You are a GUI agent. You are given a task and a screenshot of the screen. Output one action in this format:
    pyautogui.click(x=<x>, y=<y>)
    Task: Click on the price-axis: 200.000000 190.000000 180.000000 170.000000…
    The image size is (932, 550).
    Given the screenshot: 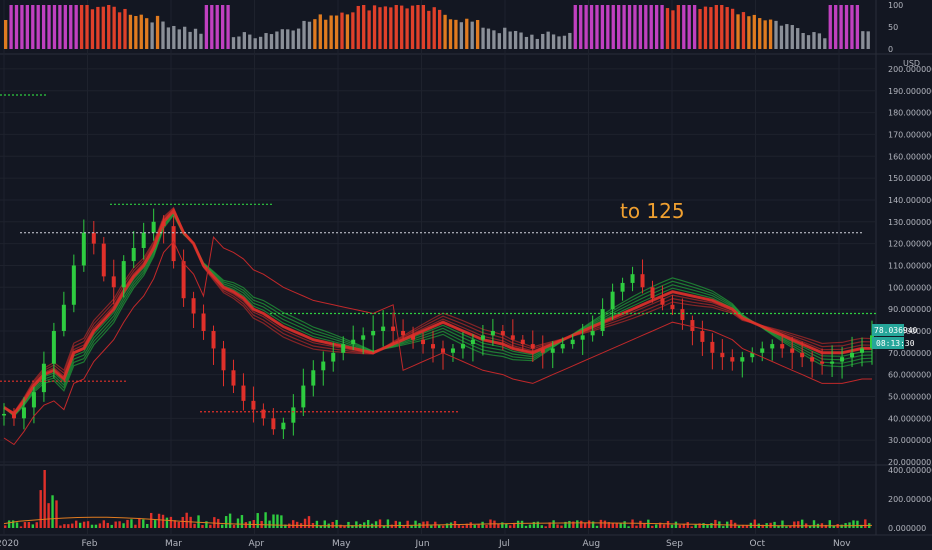 What is the action you would take?
    pyautogui.click(x=910, y=267)
    